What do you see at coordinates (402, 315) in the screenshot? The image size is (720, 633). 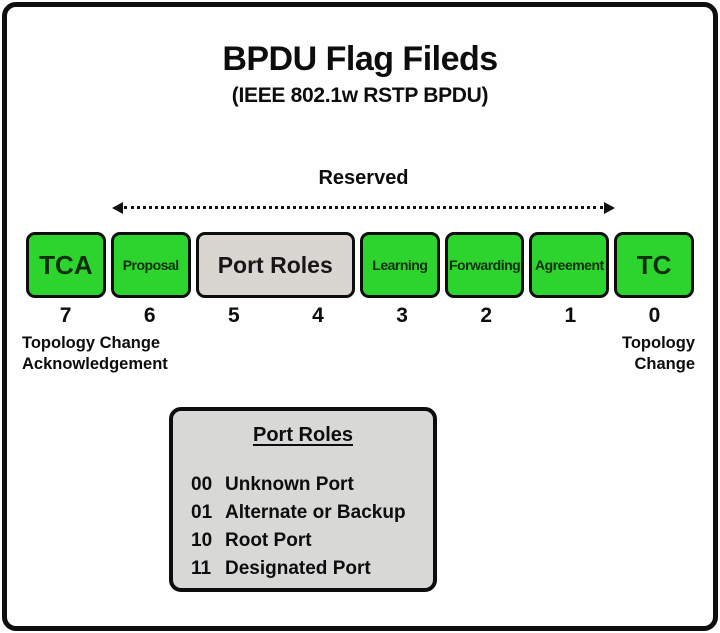 I see `bit-number-3: 3` at bounding box center [402, 315].